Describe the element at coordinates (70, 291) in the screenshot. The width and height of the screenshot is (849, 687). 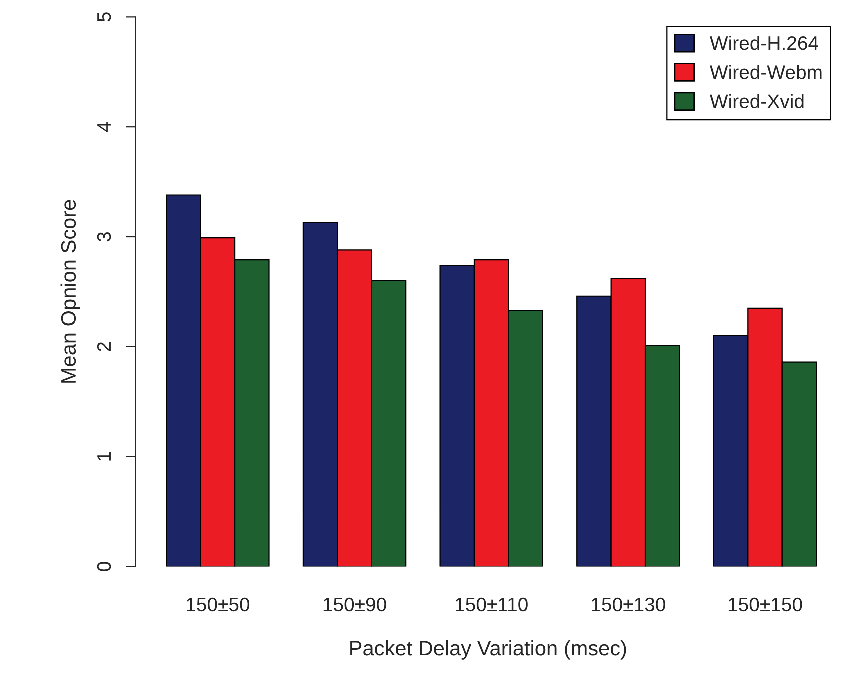
I see `y-axis-title: Mean Opnion Score` at that location.